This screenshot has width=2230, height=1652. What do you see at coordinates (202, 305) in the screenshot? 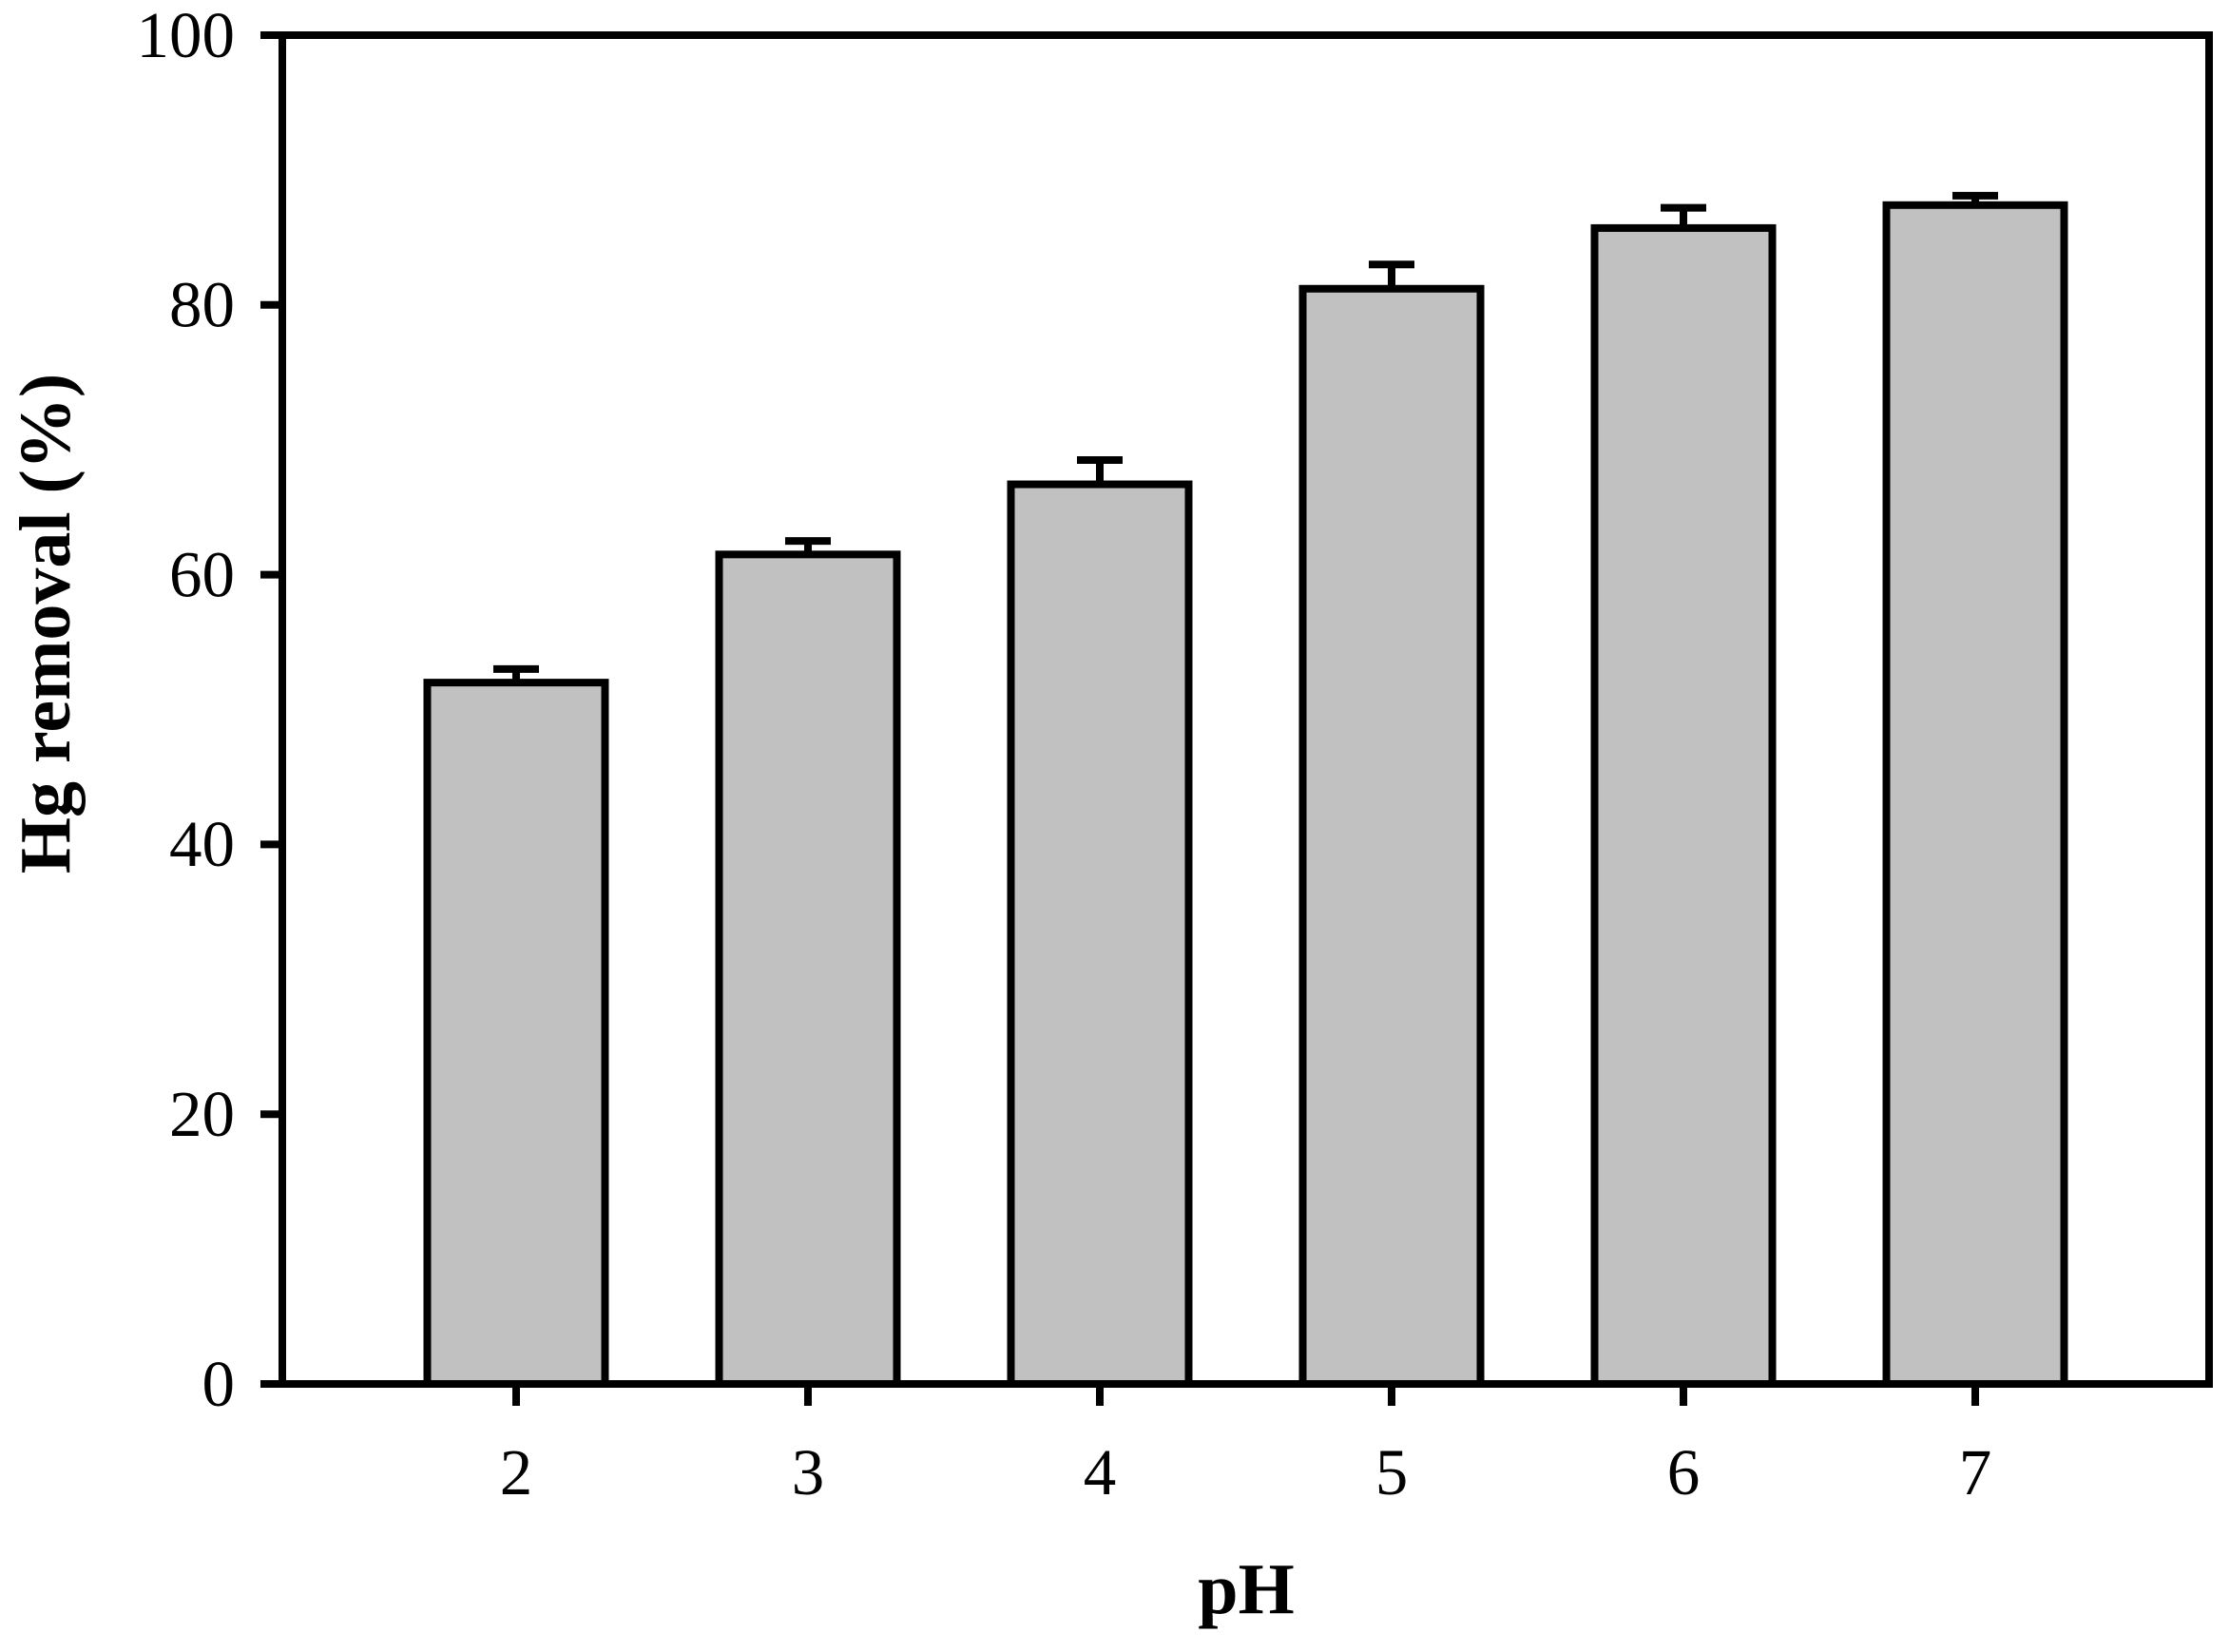
I see `y-tick-label-80: 80` at bounding box center [202, 305].